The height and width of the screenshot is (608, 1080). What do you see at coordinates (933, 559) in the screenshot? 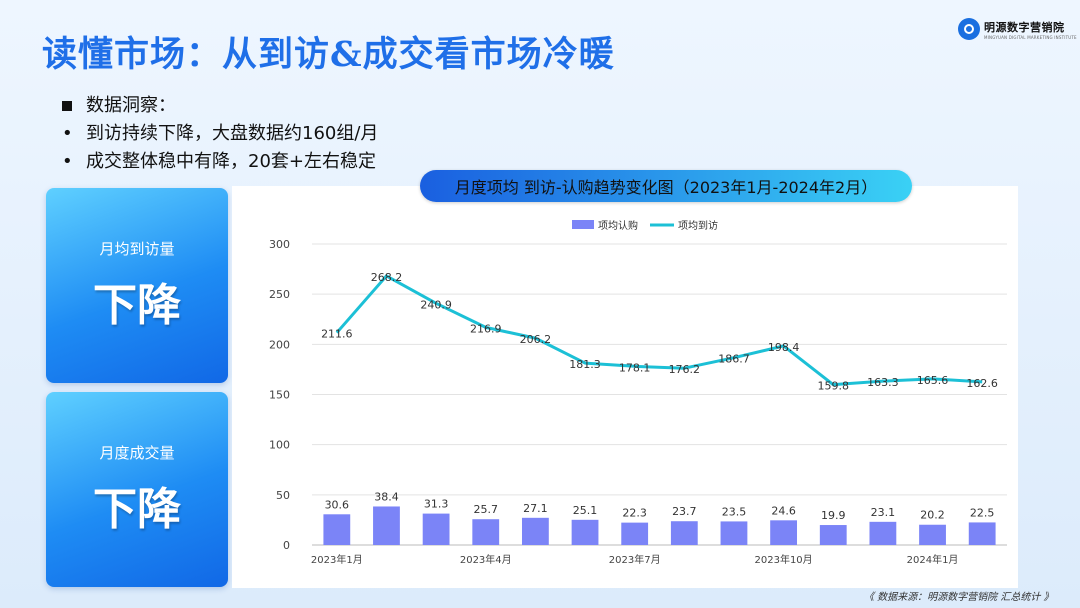
I see `x-tick-label: 2024年1月` at bounding box center [933, 559].